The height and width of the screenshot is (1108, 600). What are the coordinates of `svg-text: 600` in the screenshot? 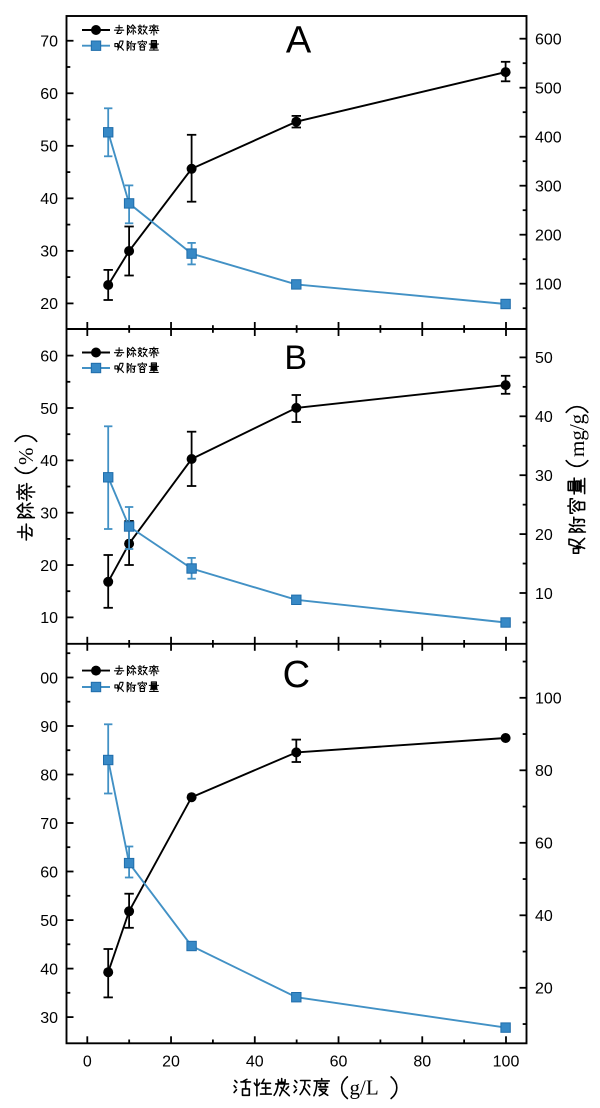 It's located at (548, 40).